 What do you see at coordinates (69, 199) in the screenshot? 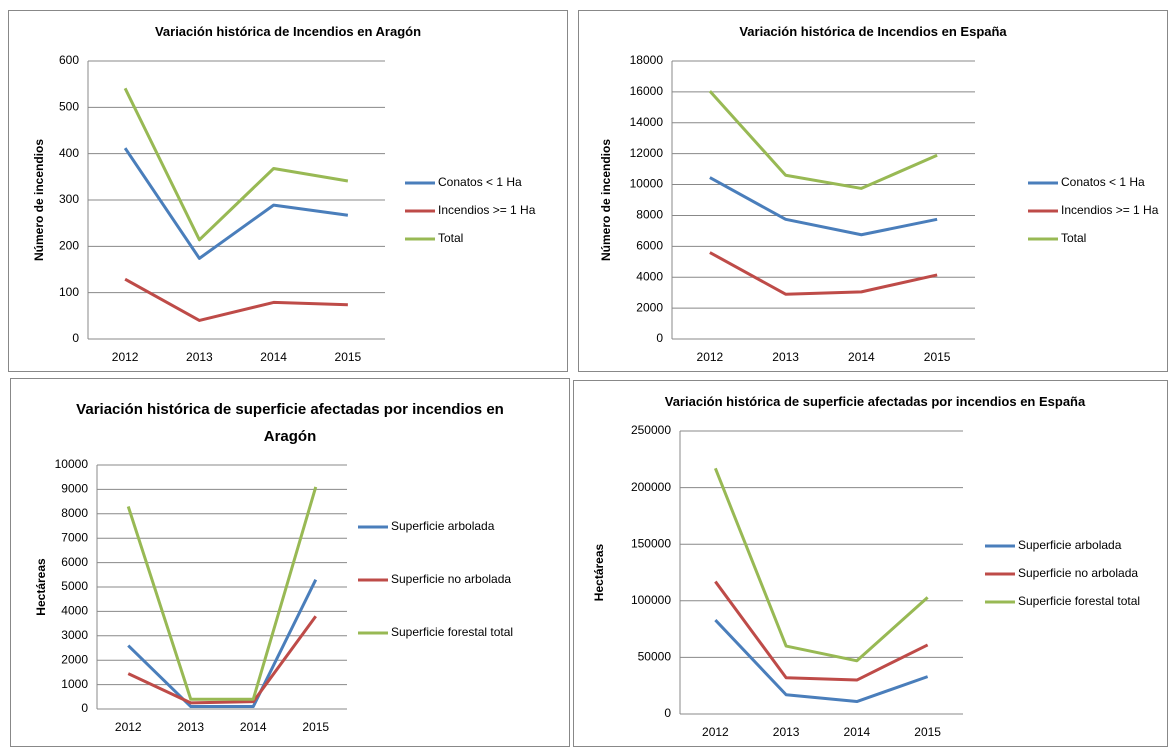
I see `y-tick-label: 300` at bounding box center [69, 199].